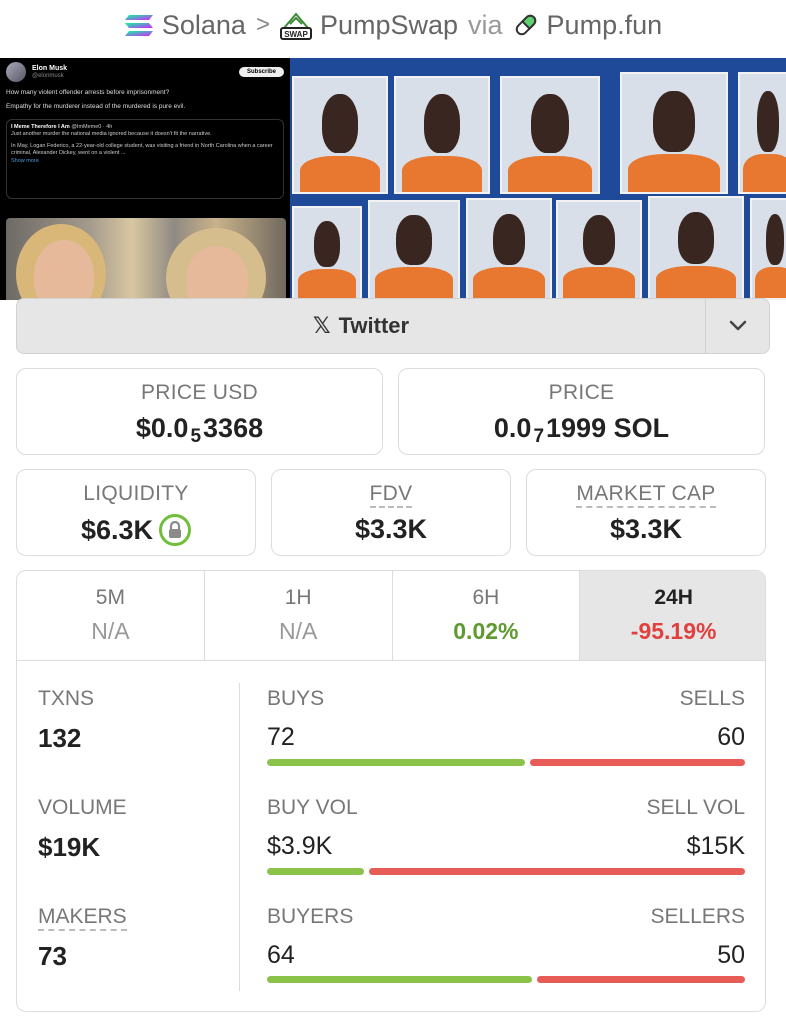  I want to click on volume-label: VOLUME, so click(82, 807).